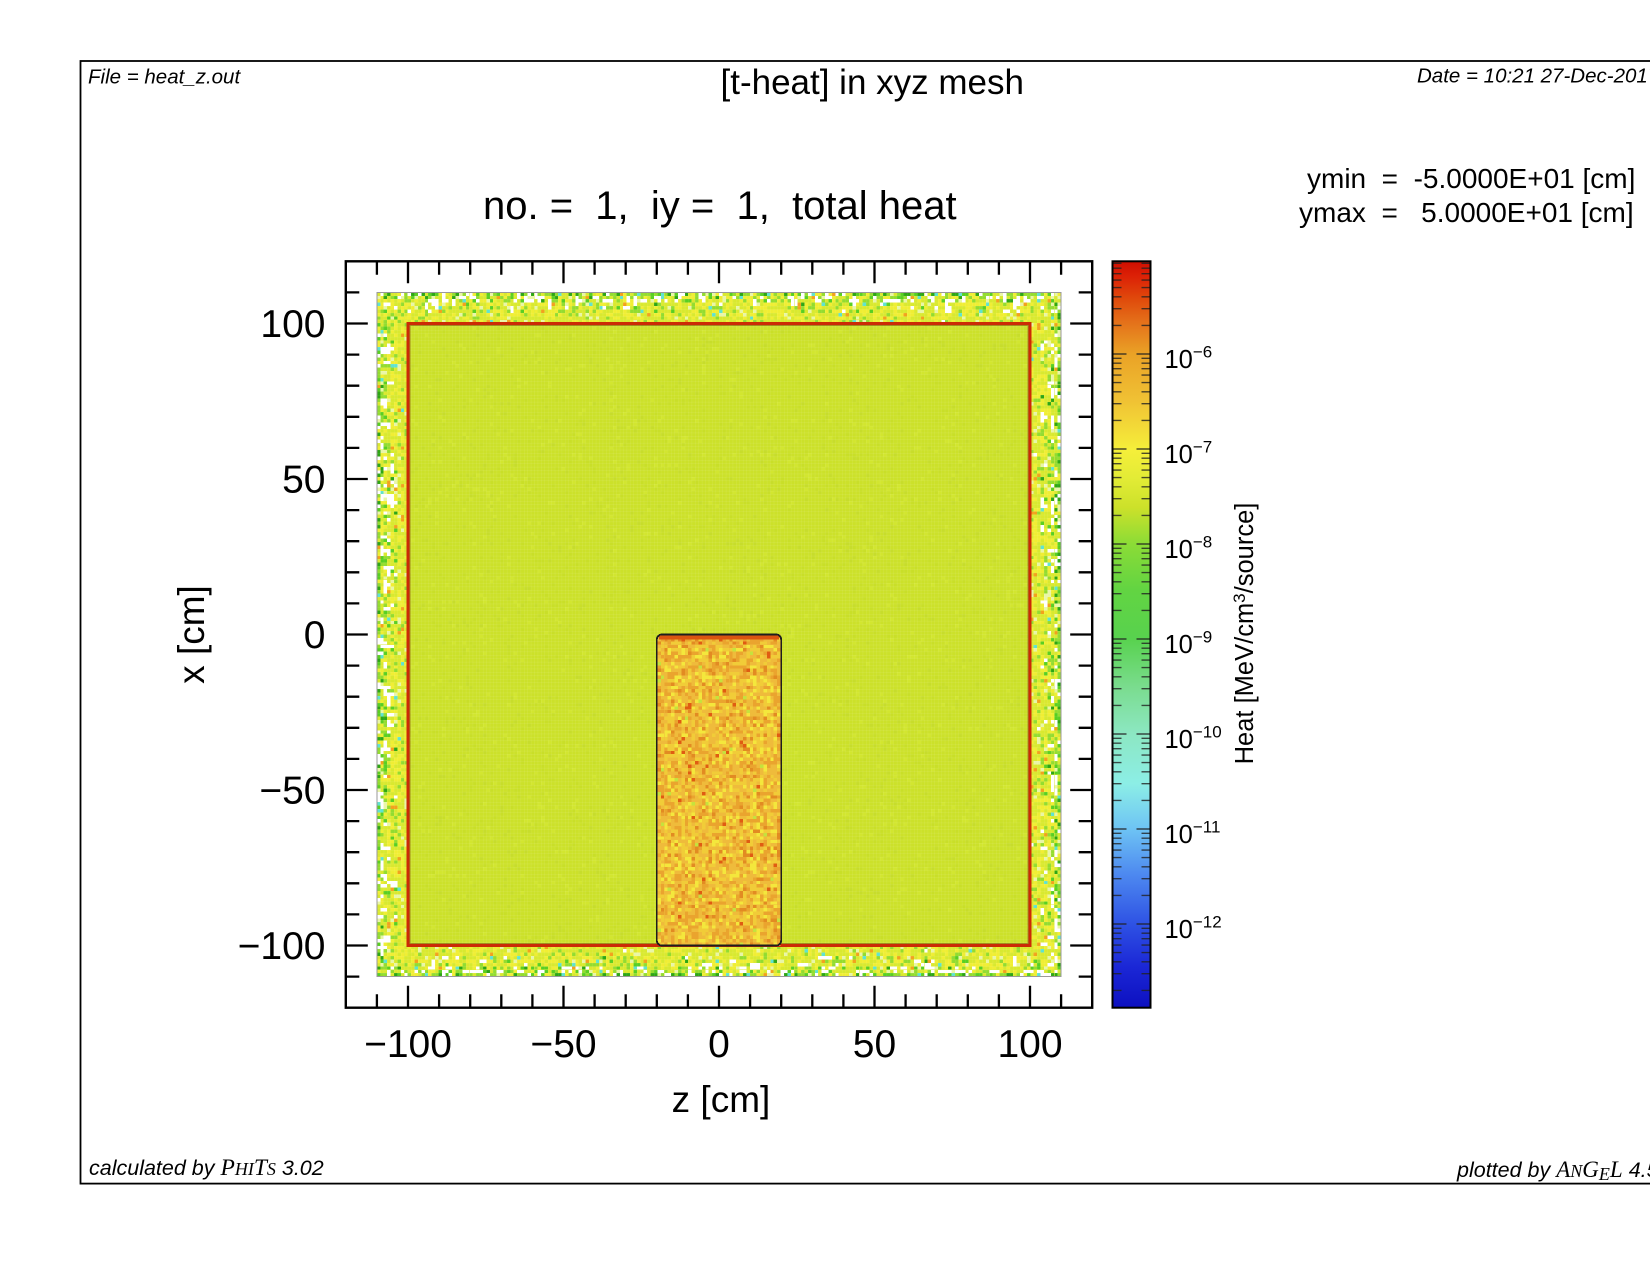 This screenshot has height=1275, width=1650. I want to click on svg-text: 10⁻⁸, so click(1189, 549).